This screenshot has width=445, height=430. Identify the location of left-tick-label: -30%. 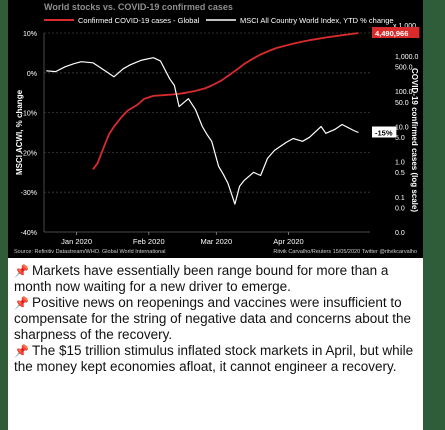
(29, 193).